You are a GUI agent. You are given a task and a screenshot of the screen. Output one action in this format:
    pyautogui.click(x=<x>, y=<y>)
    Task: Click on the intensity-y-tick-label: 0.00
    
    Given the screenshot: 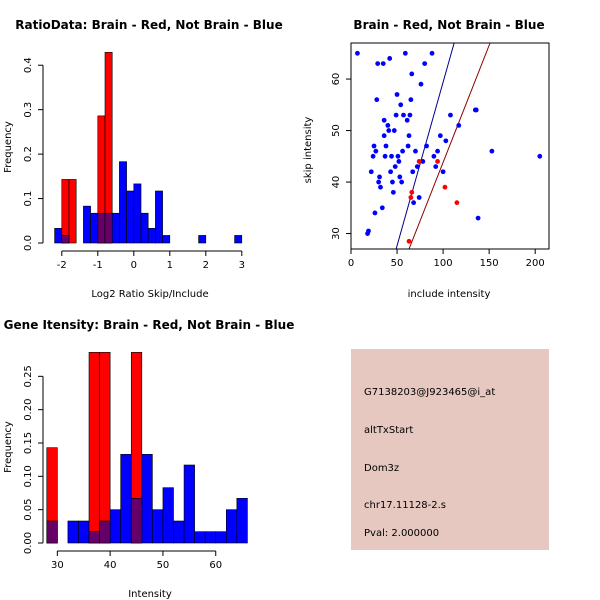 What is the action you would take?
    pyautogui.click(x=28, y=543)
    